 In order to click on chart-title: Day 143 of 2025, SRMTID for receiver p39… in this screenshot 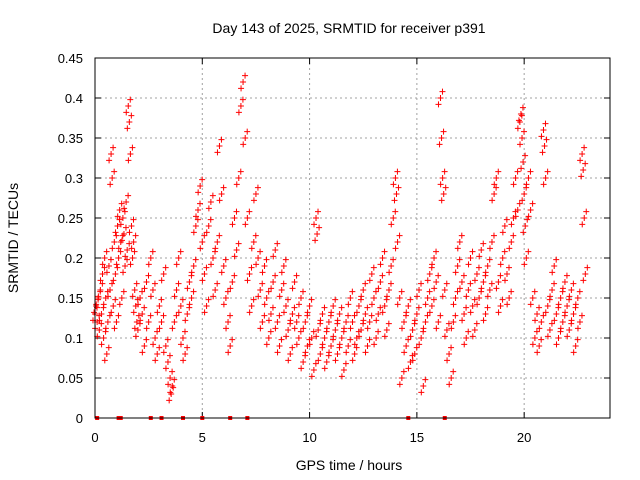, I will do `click(348, 28)`.